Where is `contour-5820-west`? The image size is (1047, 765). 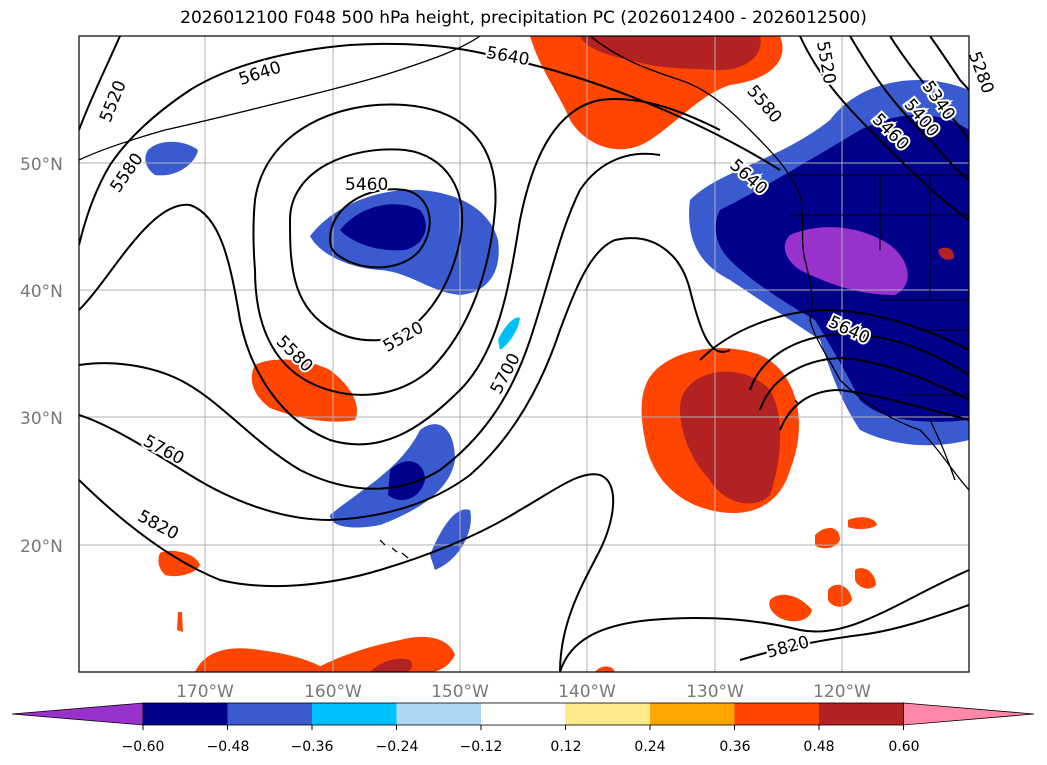 contour-5820-west is located at coordinates (347, 572).